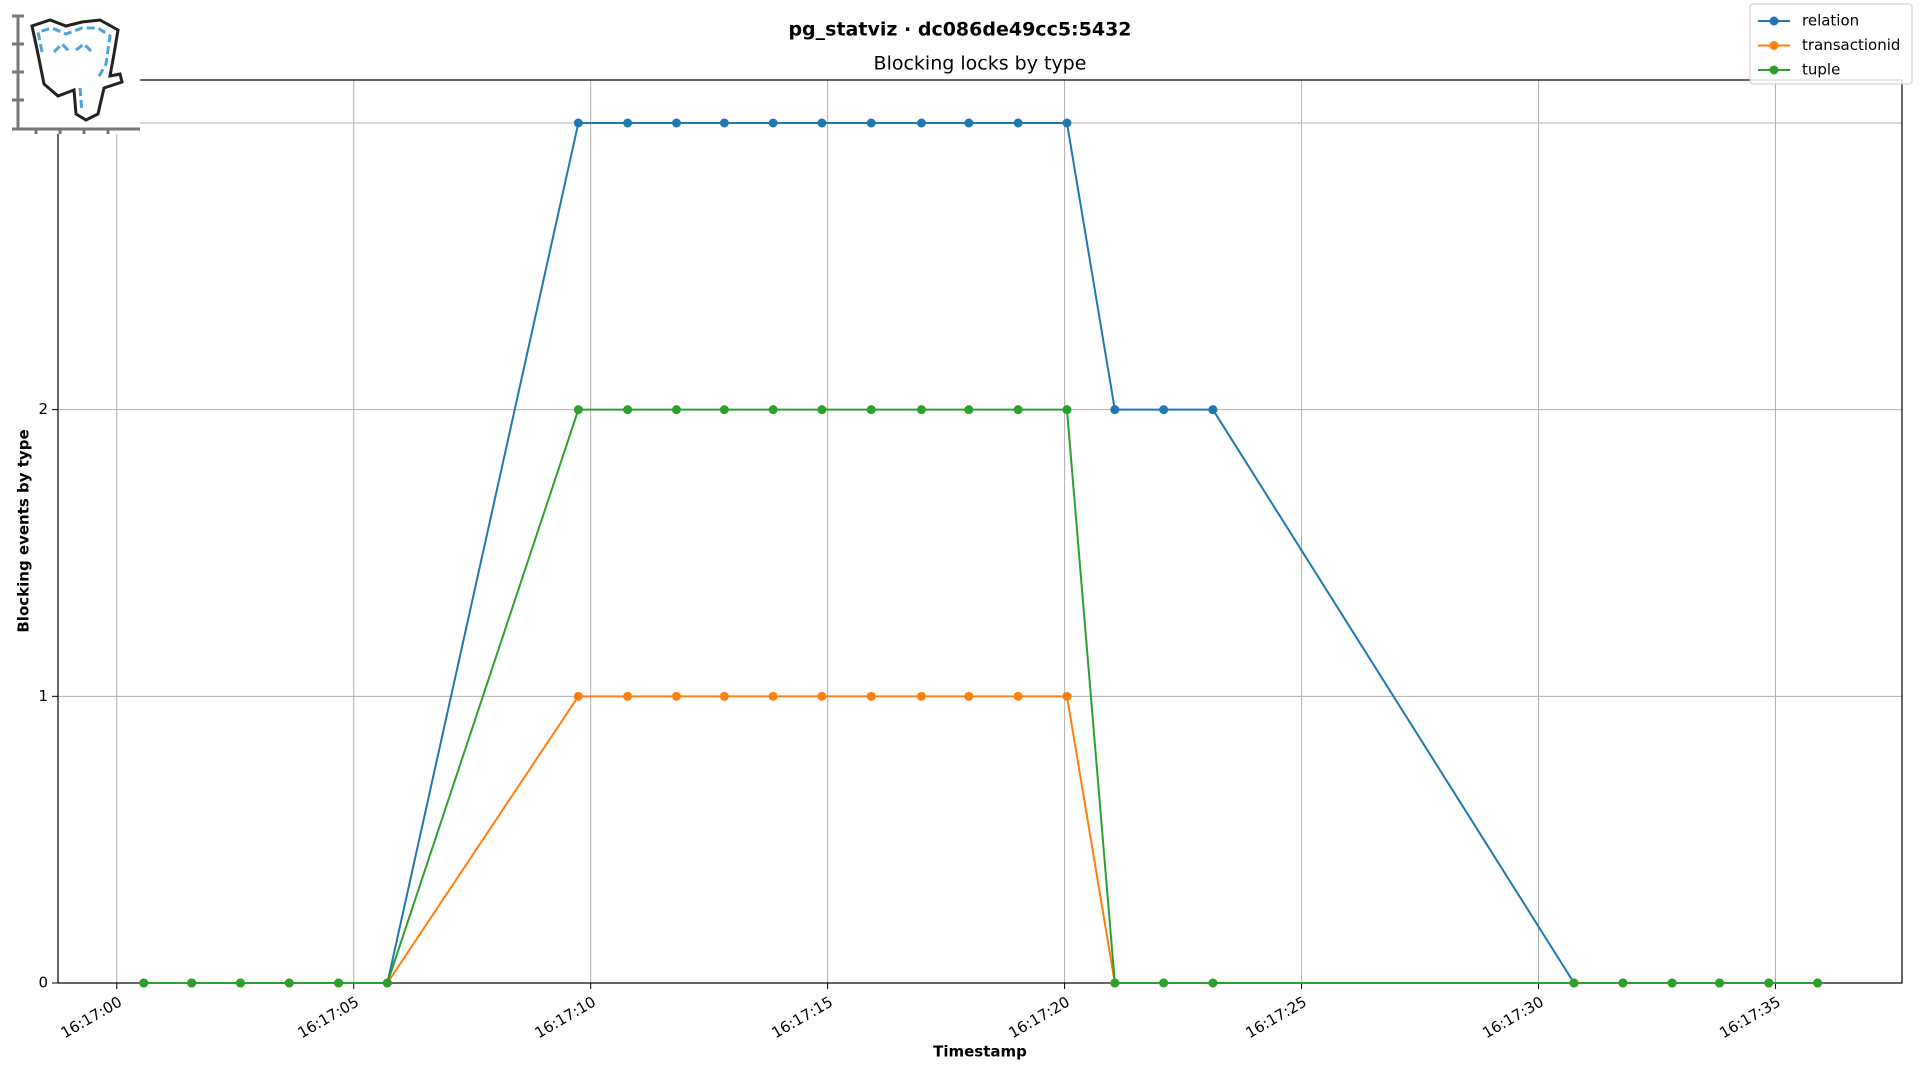 This screenshot has height=1084, width=1920. What do you see at coordinates (565, 1017) in the screenshot?
I see `x-tick-label: 16:17:10` at bounding box center [565, 1017].